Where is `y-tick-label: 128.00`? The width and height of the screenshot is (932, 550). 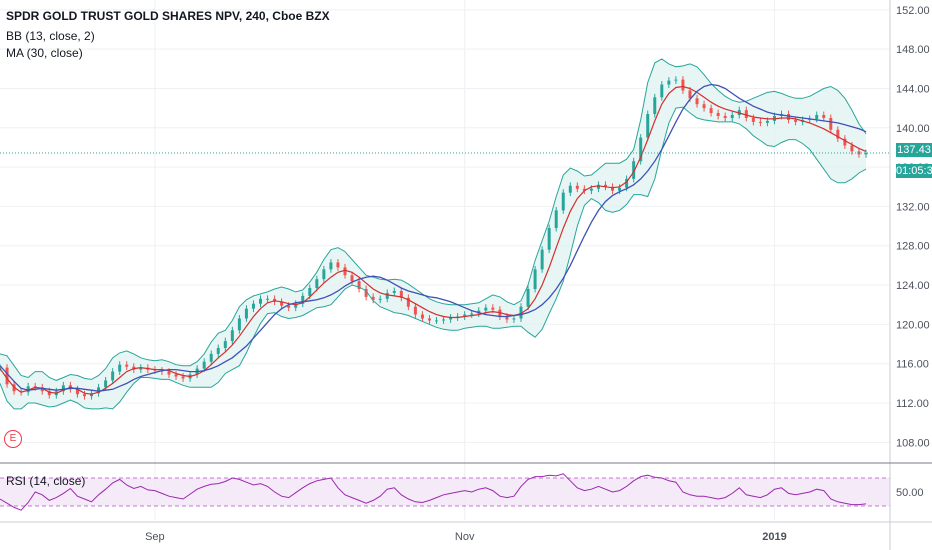 y-tick-label: 128.00 is located at coordinates (913, 247).